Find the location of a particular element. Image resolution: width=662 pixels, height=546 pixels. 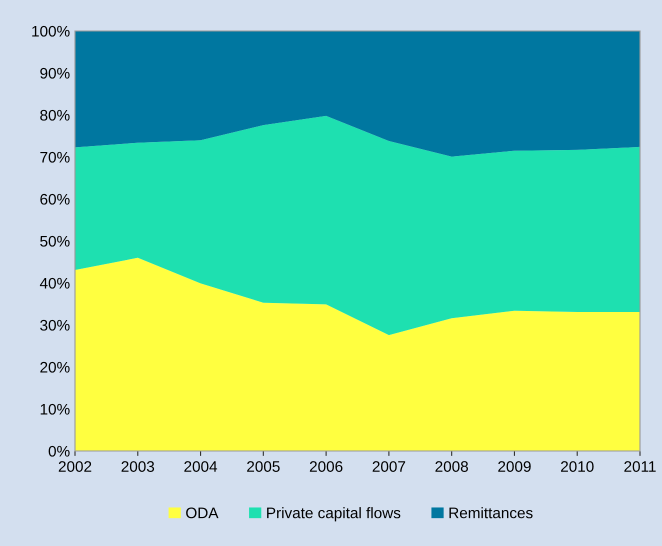

y-tick-label: 90% is located at coordinates (55, 73).